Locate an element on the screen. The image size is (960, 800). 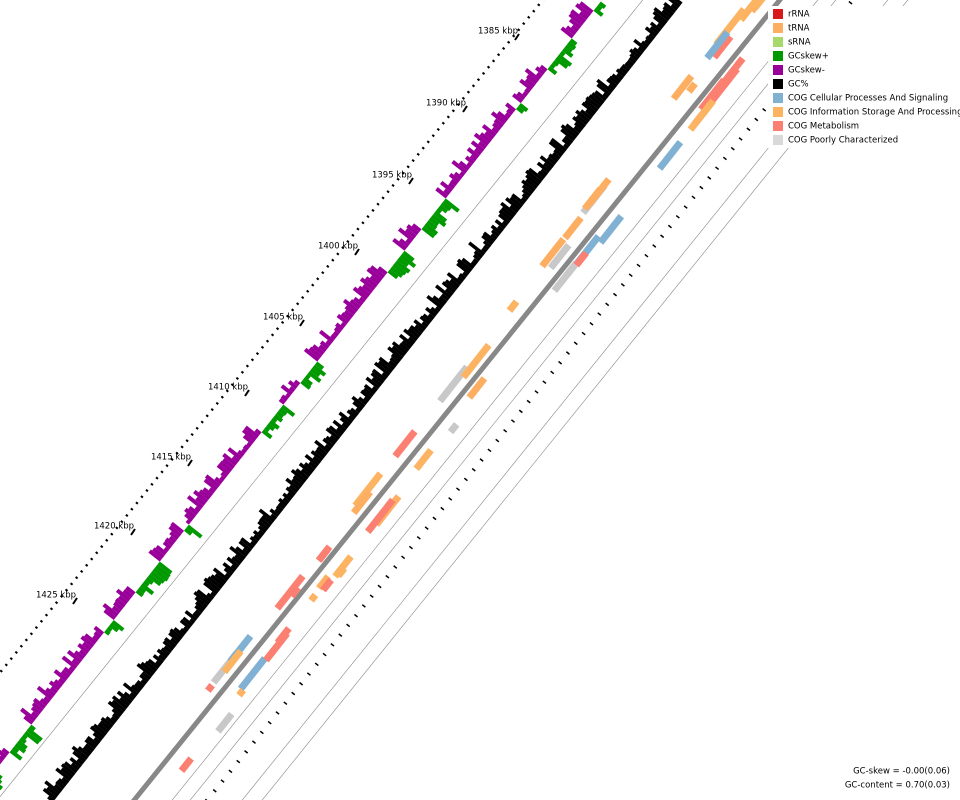
legend-label: tRNA is located at coordinates (799, 29).